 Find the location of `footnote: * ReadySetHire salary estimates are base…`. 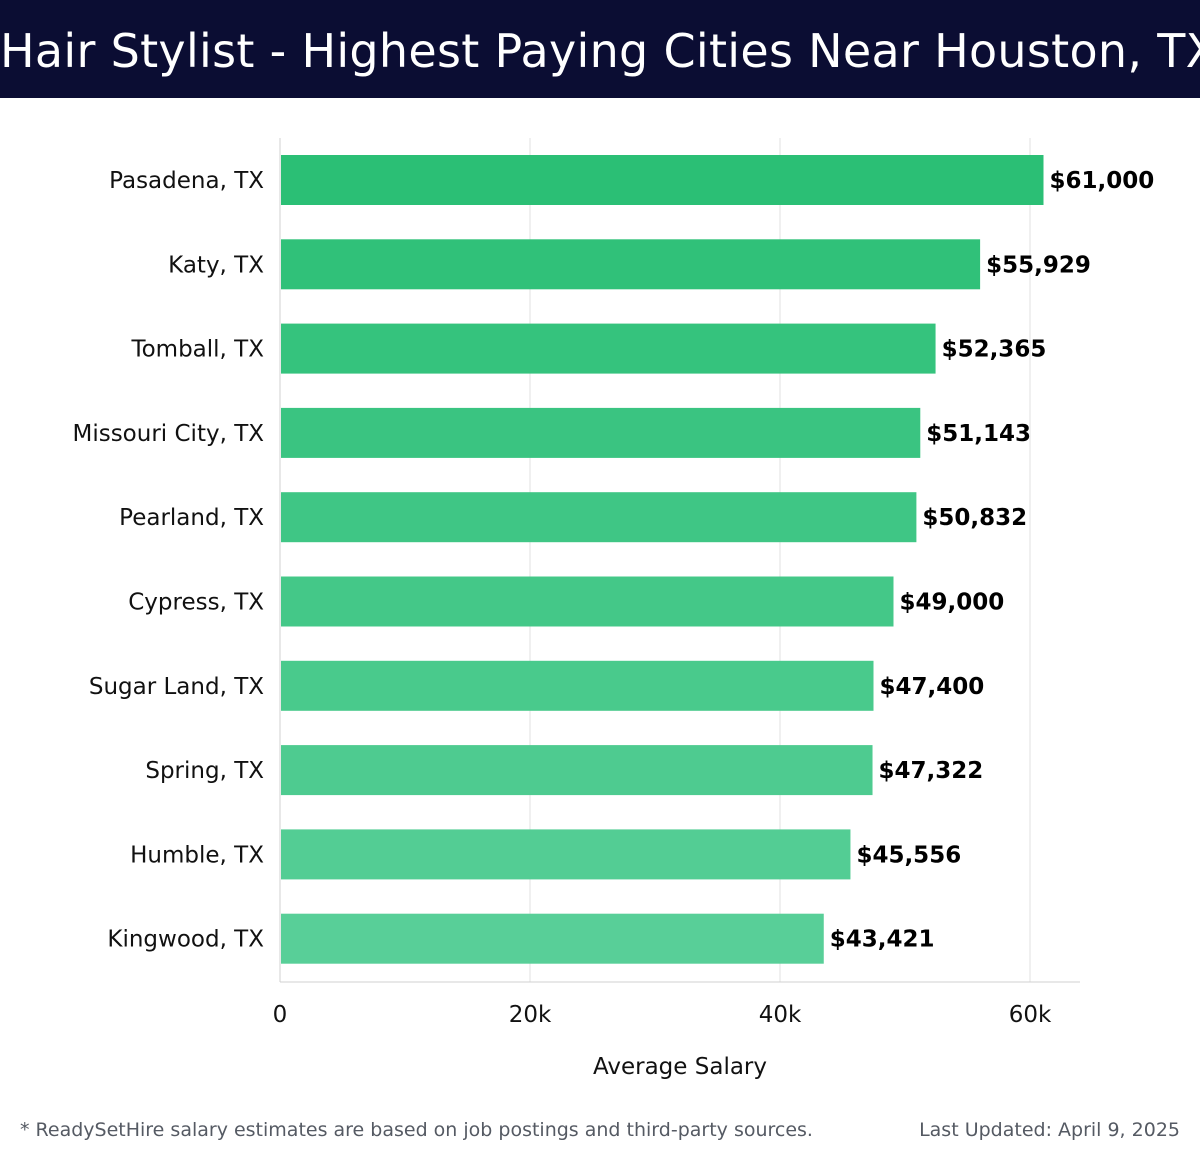

footnote: * ReadySetHire salary estimates are base… is located at coordinates (416, 1130).